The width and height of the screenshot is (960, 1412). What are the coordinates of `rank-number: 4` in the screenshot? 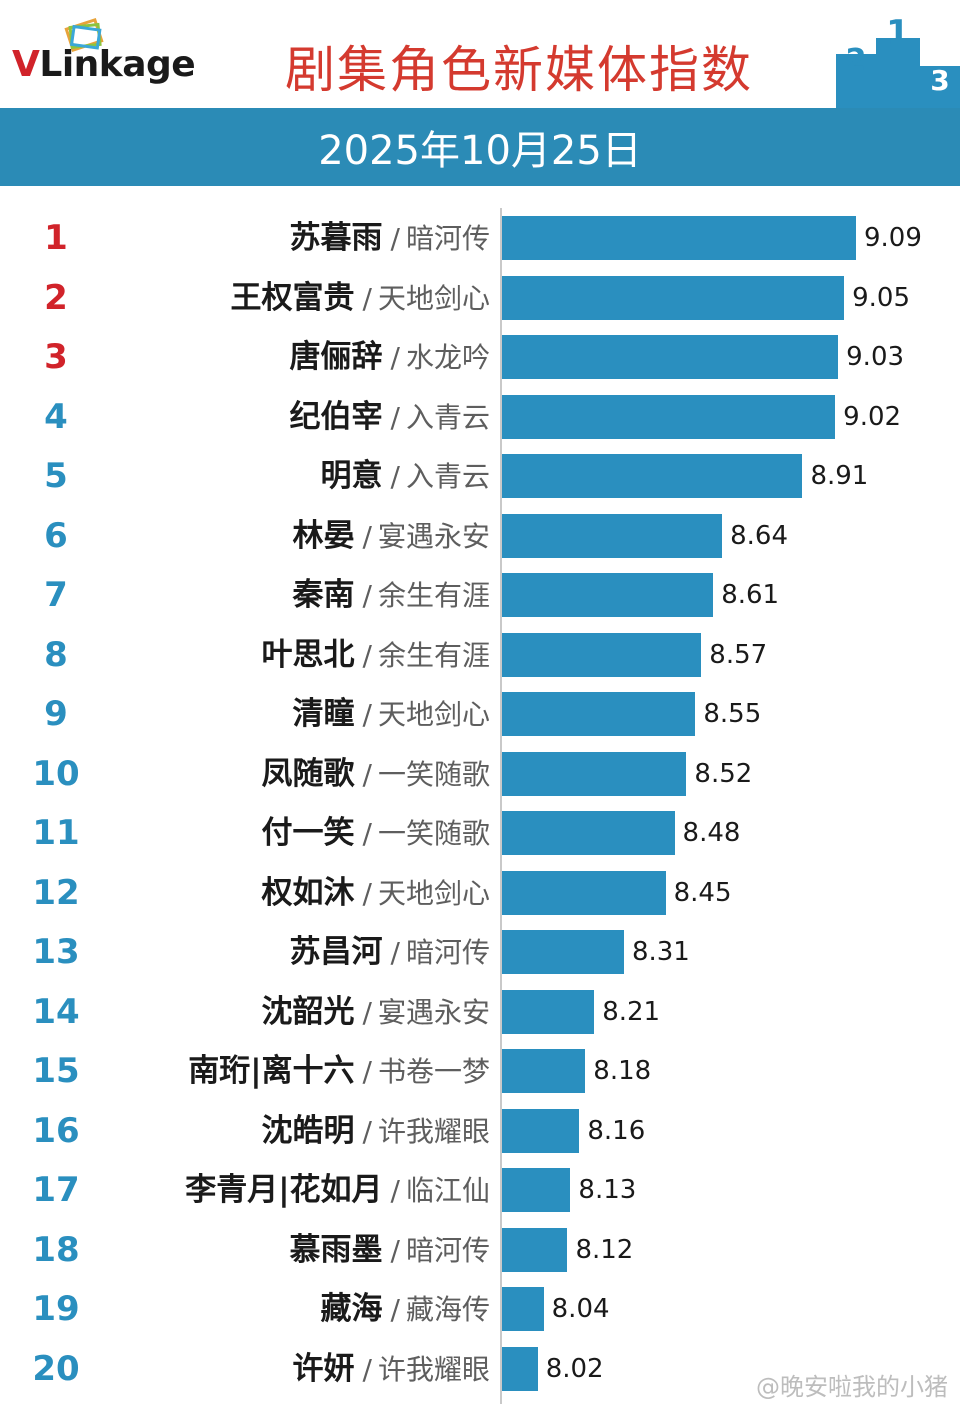 It's located at (56, 416).